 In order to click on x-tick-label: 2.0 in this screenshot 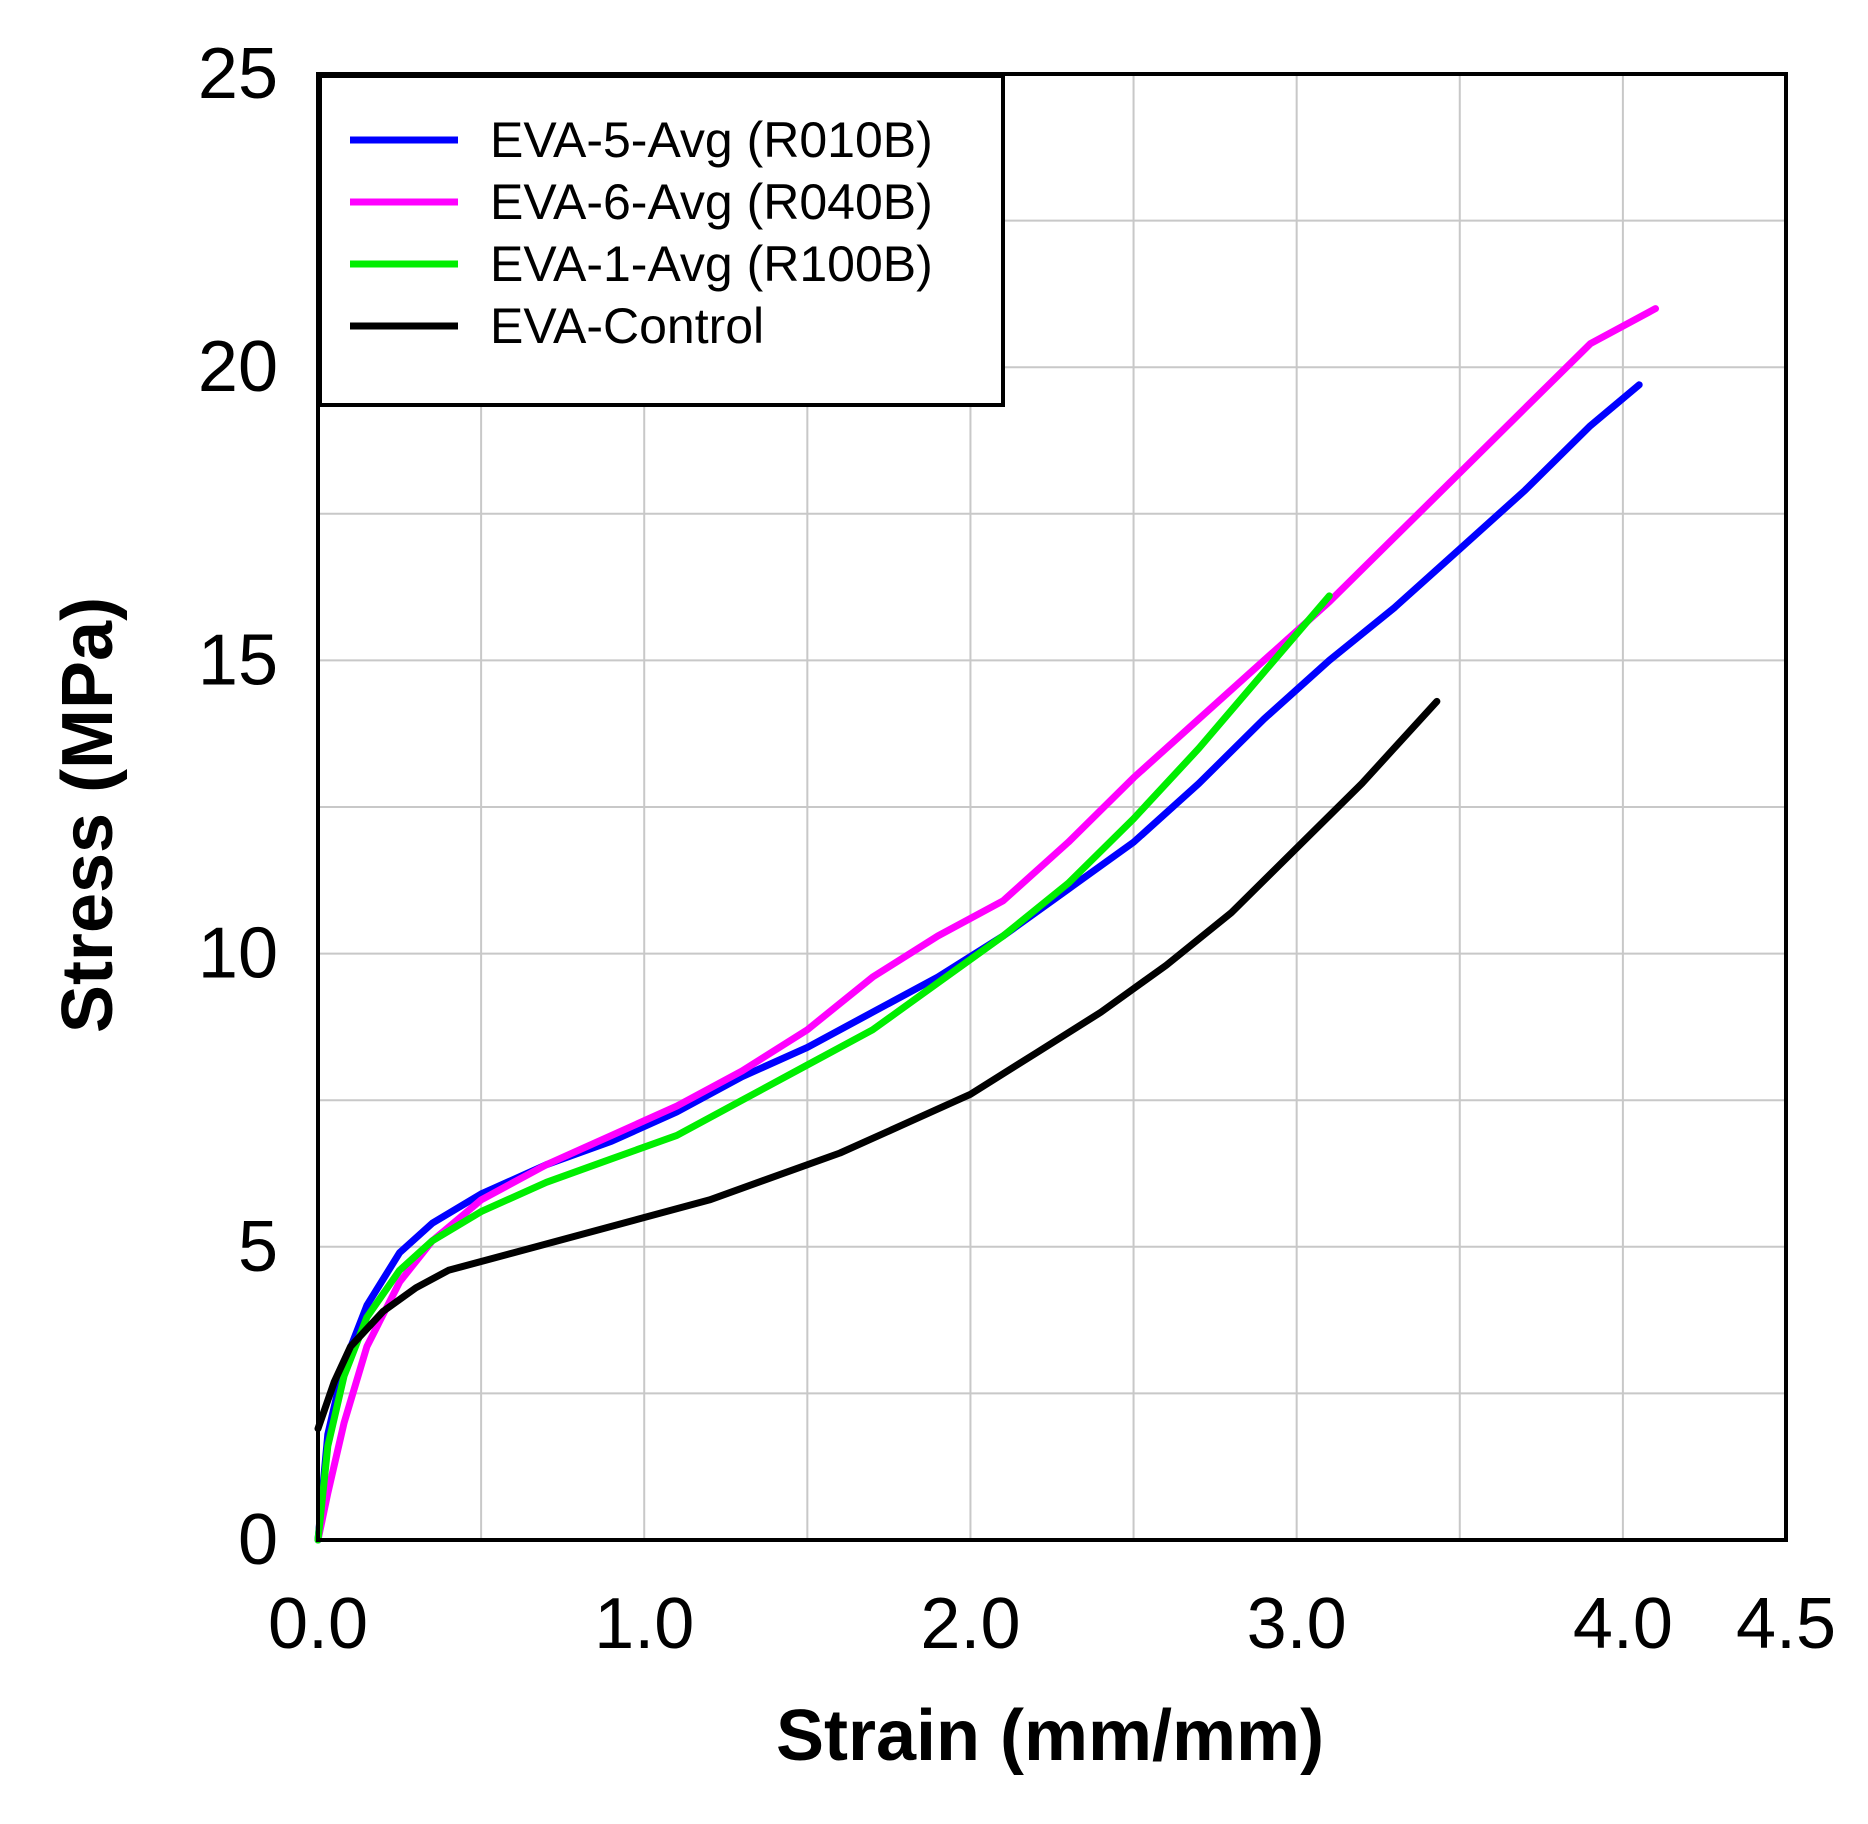, I will do `click(970, 1624)`.